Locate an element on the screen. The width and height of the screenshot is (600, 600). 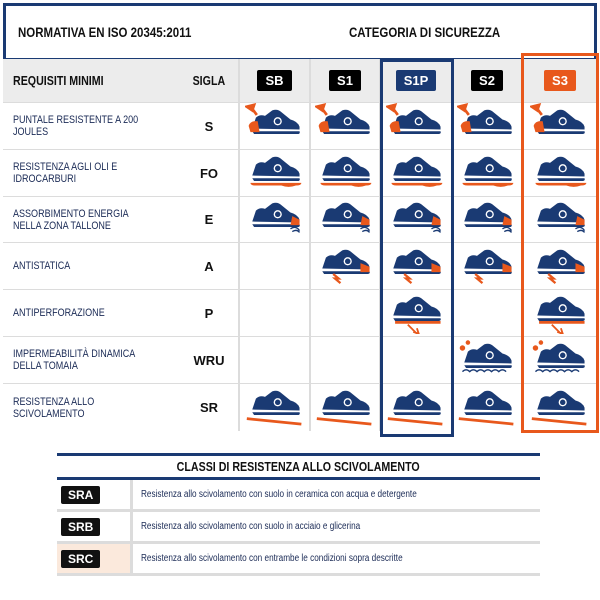
requirement-code: A is located at coordinates (209, 266).